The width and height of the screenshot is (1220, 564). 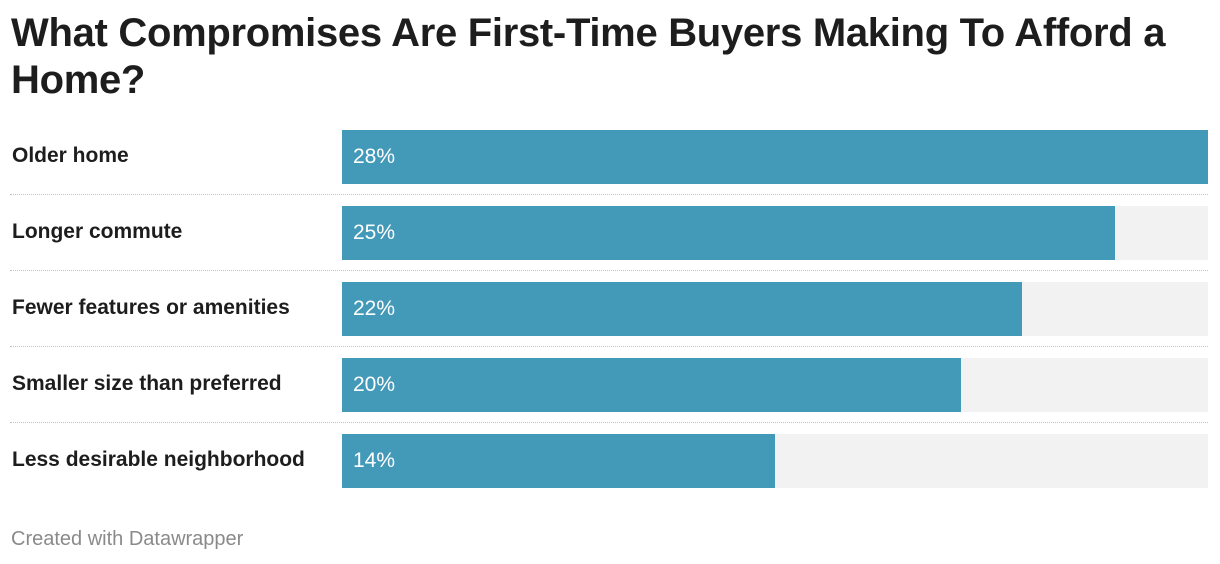 I want to click on datawrapper-credit: Created with Datawrapper, so click(x=127, y=539).